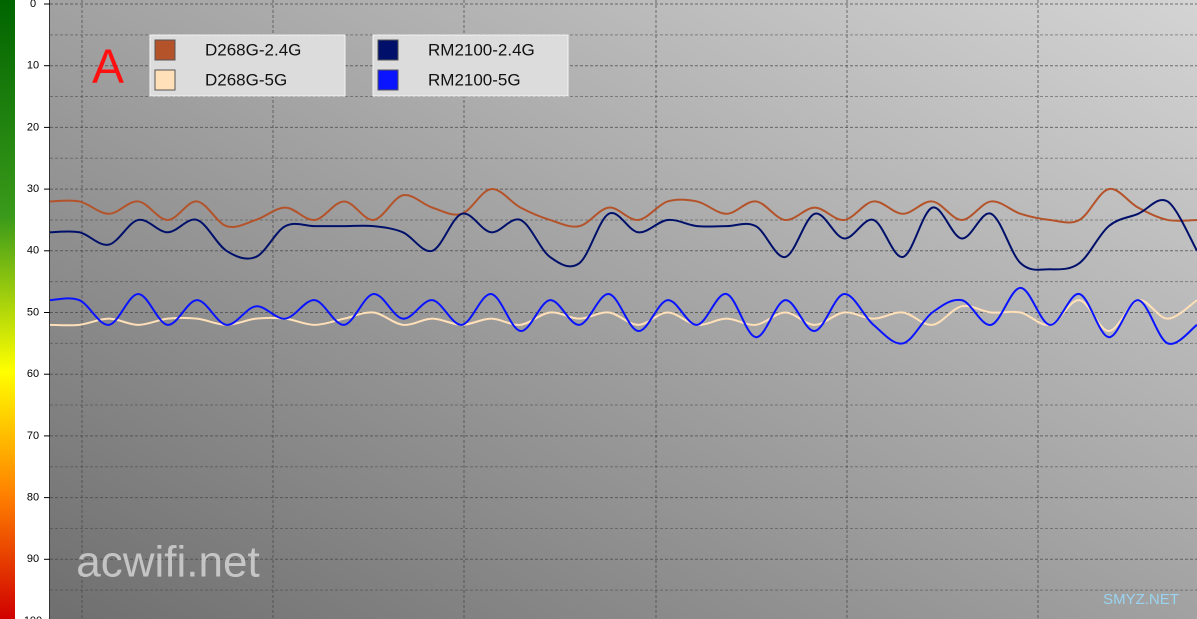 The height and width of the screenshot is (619, 1197). What do you see at coordinates (33, 5) in the screenshot?
I see `y-tick-label: 0` at bounding box center [33, 5].